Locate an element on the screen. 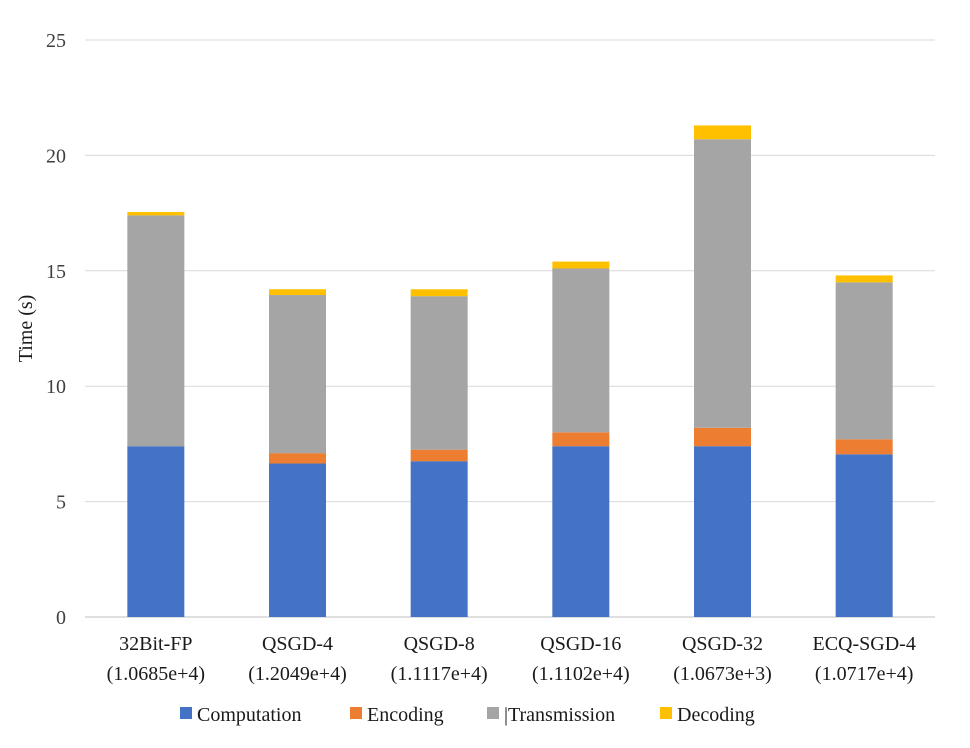 The image size is (970, 748). x-category-sublabel: (1.0685e+4) is located at coordinates (156, 674).